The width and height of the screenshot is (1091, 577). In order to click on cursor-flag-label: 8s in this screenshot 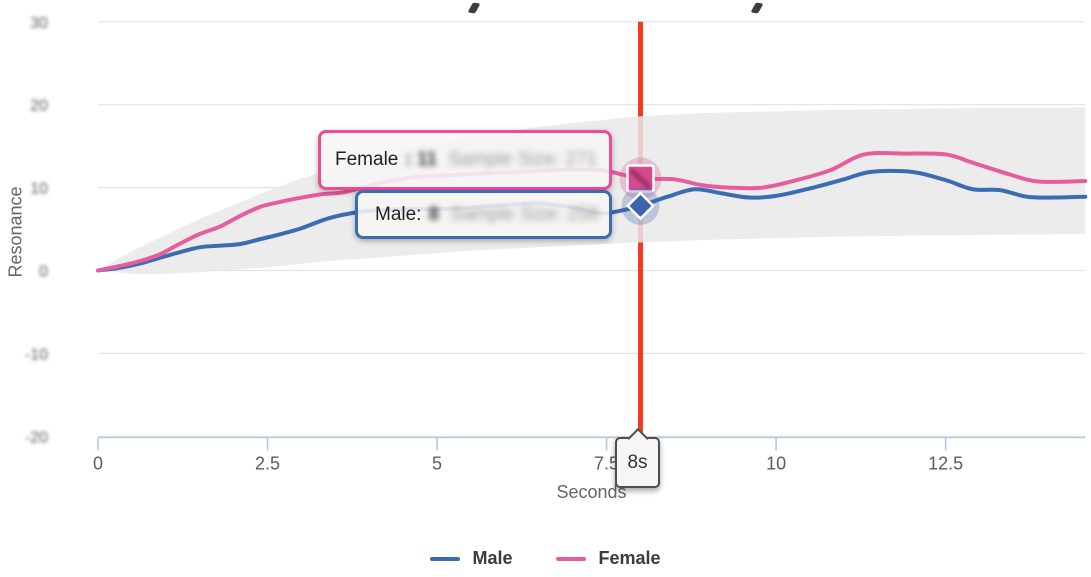, I will do `click(637, 462)`.